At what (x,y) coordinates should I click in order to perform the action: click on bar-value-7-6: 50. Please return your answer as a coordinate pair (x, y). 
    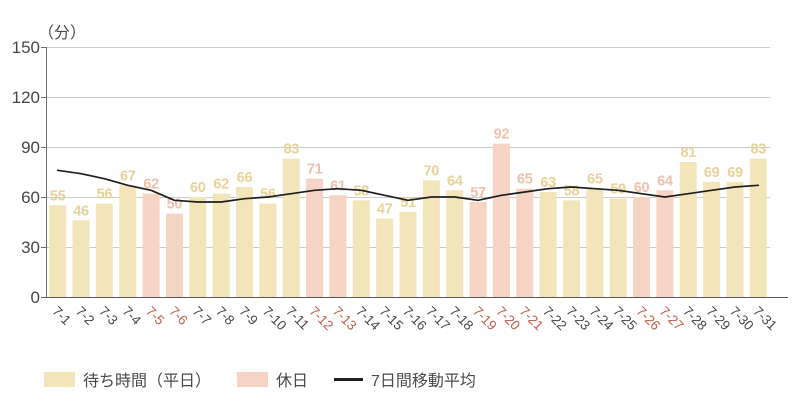
    Looking at the image, I should click on (175, 205).